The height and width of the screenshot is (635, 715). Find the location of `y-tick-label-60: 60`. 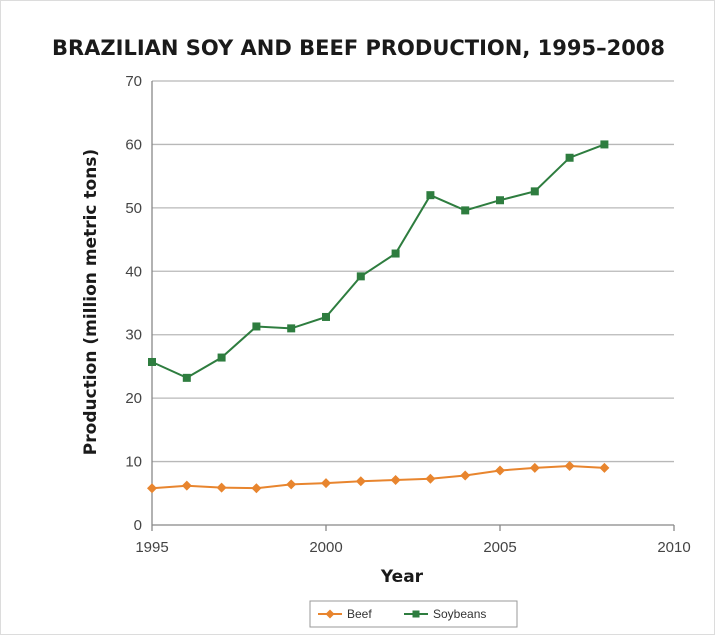

y-tick-label-60: 60 is located at coordinates (133, 144).